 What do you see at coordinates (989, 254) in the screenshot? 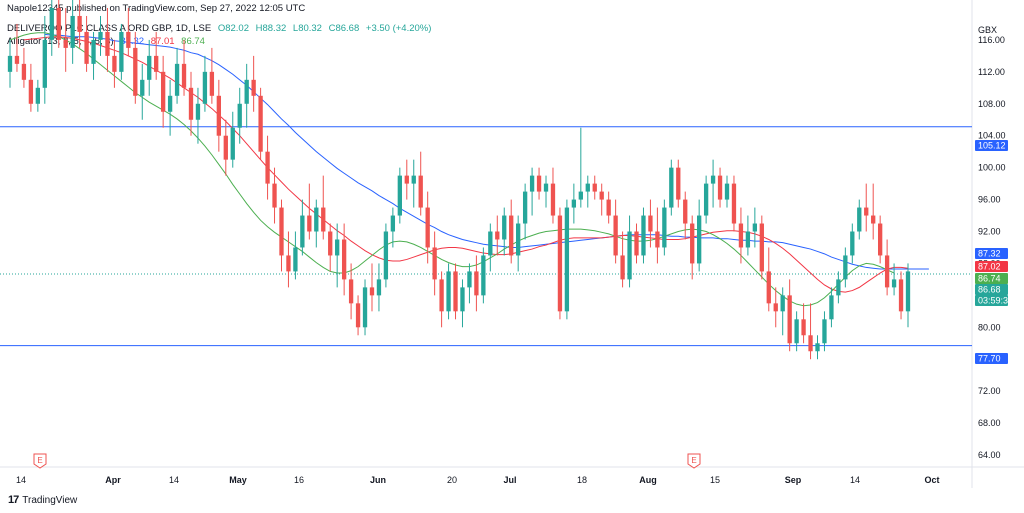
I see `price-label-text: 87.32` at bounding box center [989, 254].